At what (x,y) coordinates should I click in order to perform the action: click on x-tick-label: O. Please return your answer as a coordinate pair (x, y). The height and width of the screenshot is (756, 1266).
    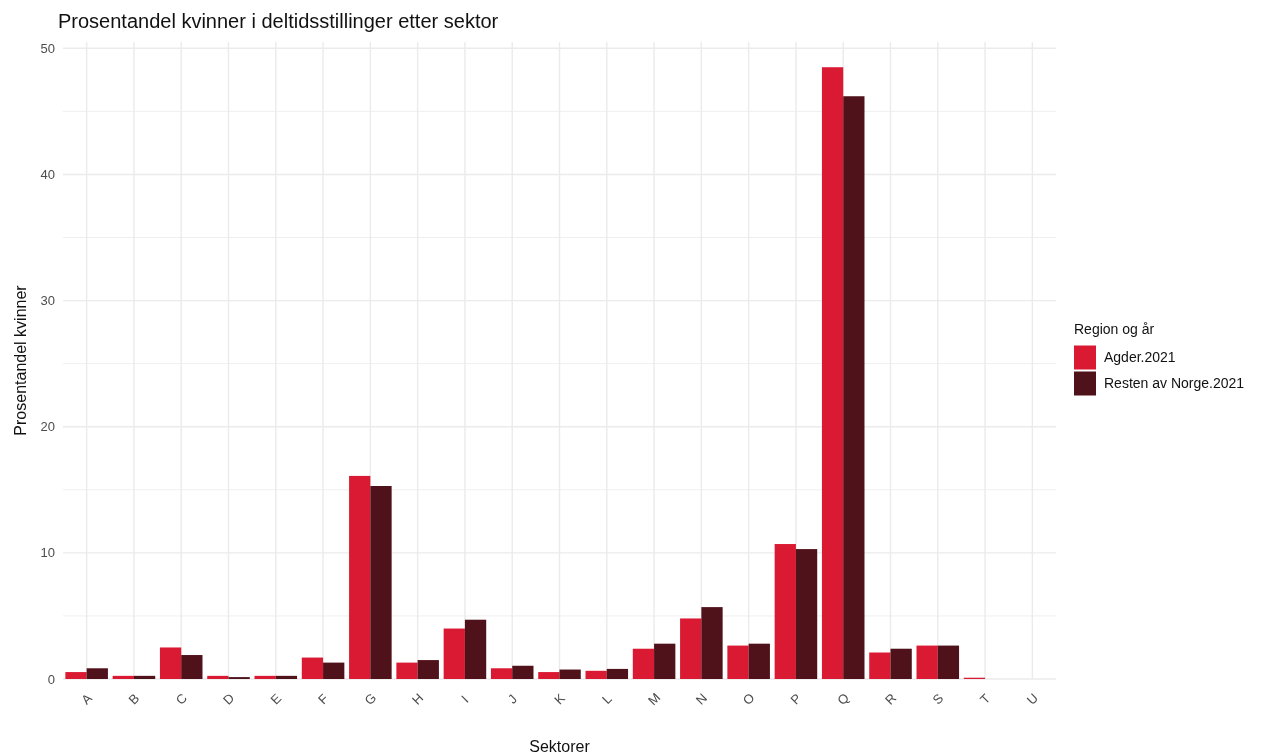
    Looking at the image, I should click on (748, 699).